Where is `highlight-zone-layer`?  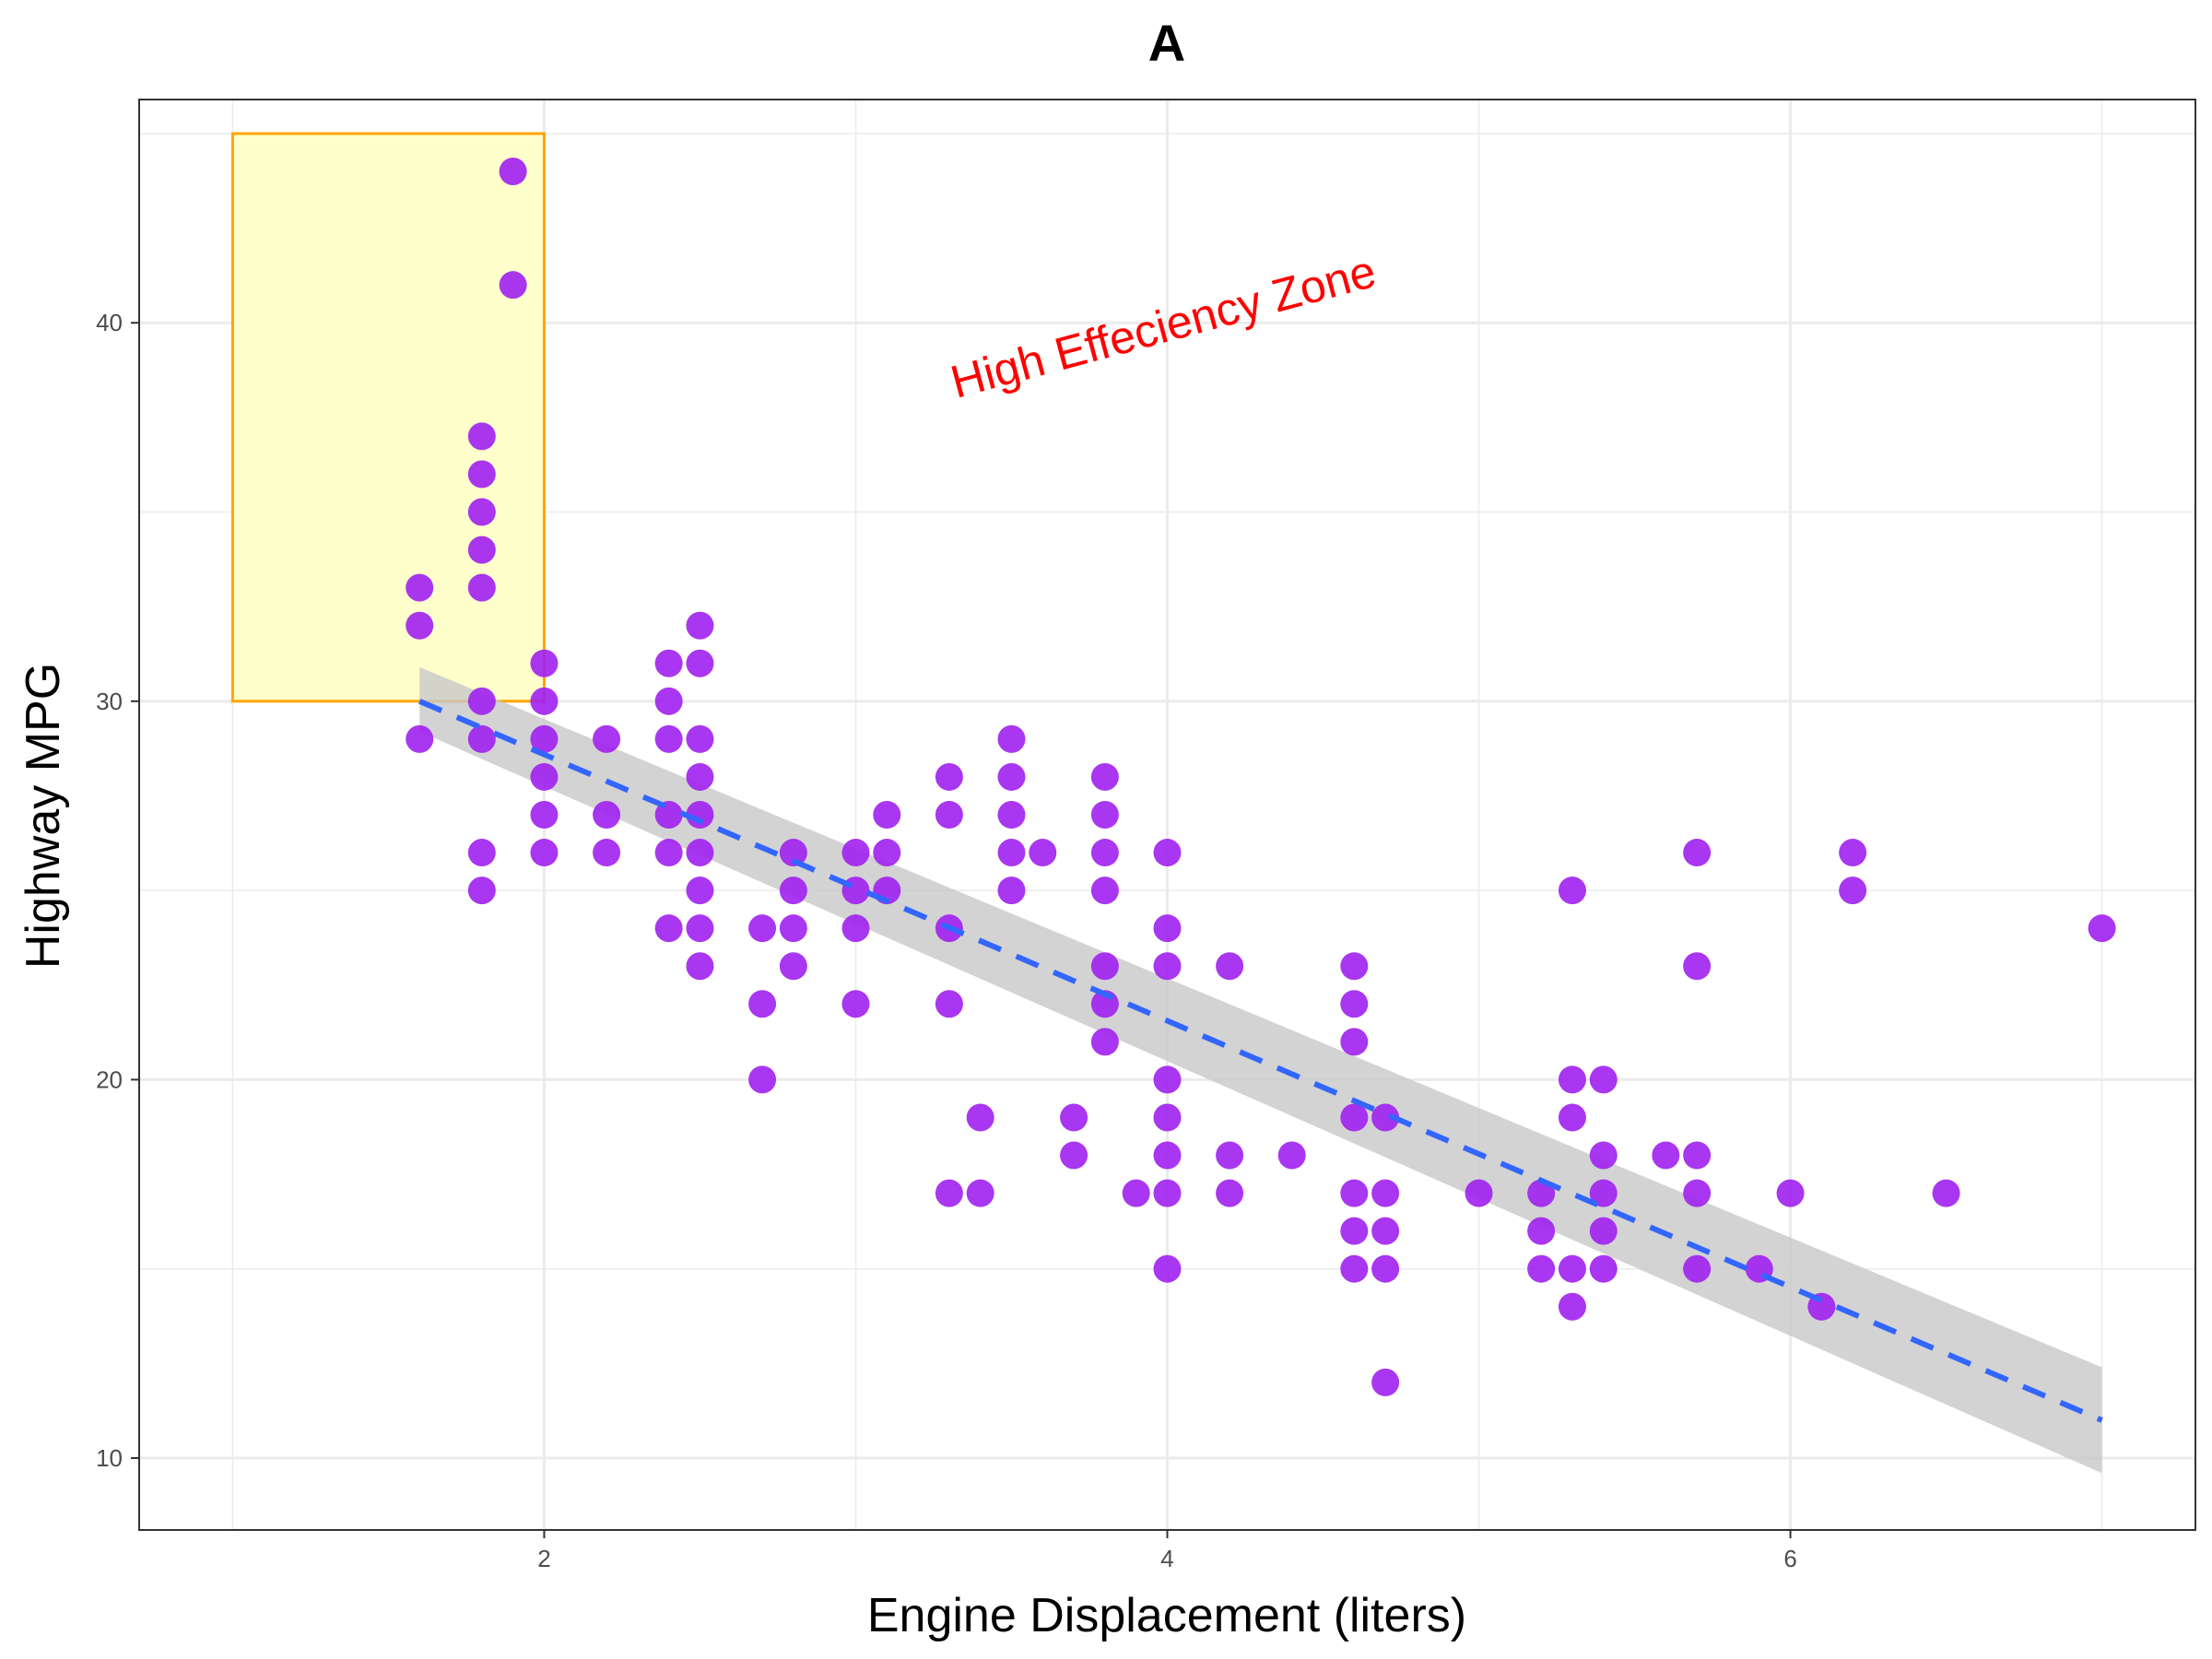
highlight-zone-layer is located at coordinates (388, 417).